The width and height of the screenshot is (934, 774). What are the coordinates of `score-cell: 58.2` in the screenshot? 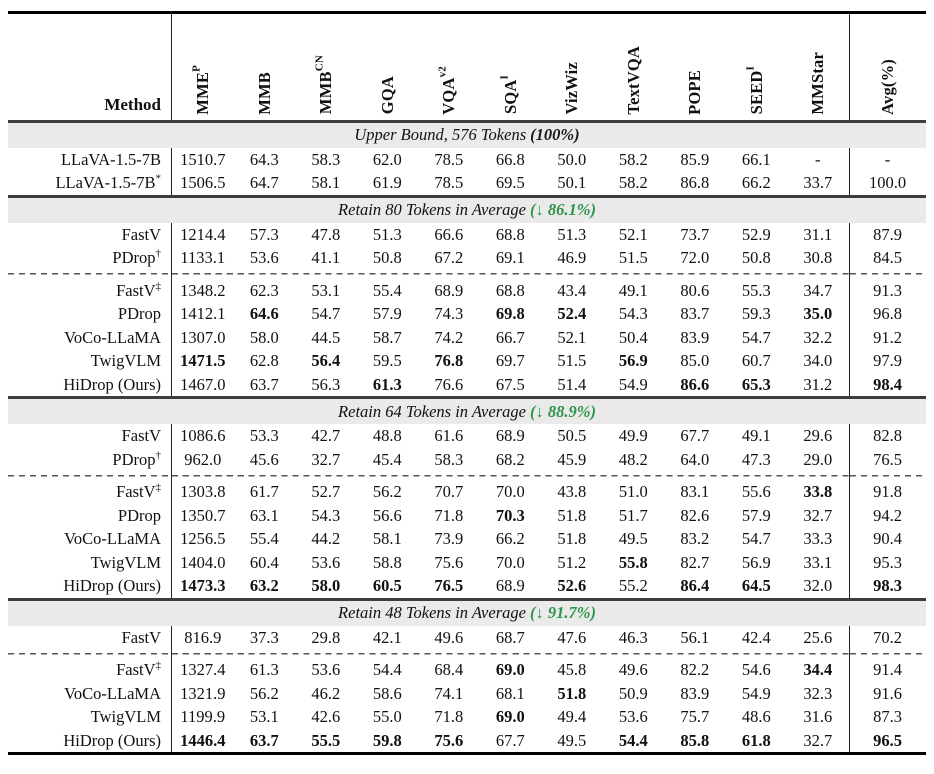 It's located at (633, 182).